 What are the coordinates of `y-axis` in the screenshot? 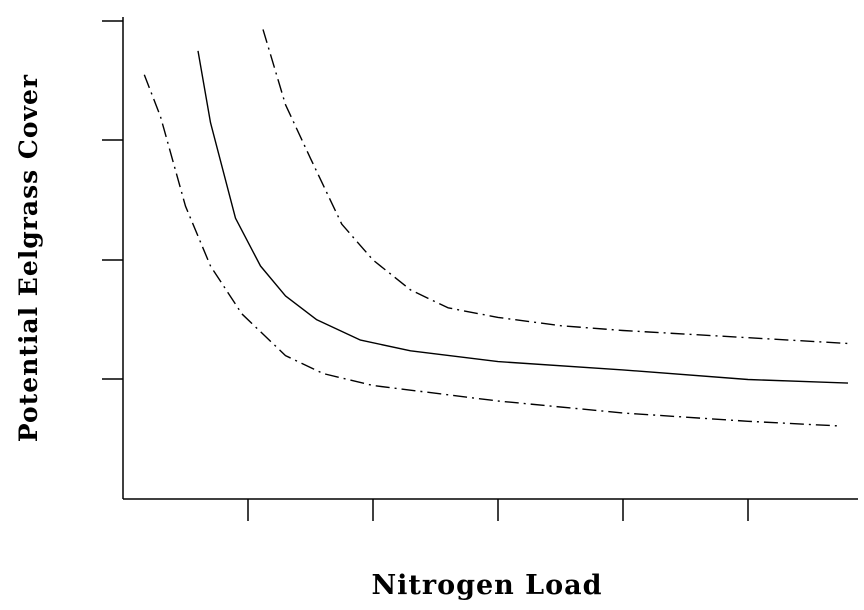 It's located at (113, 258).